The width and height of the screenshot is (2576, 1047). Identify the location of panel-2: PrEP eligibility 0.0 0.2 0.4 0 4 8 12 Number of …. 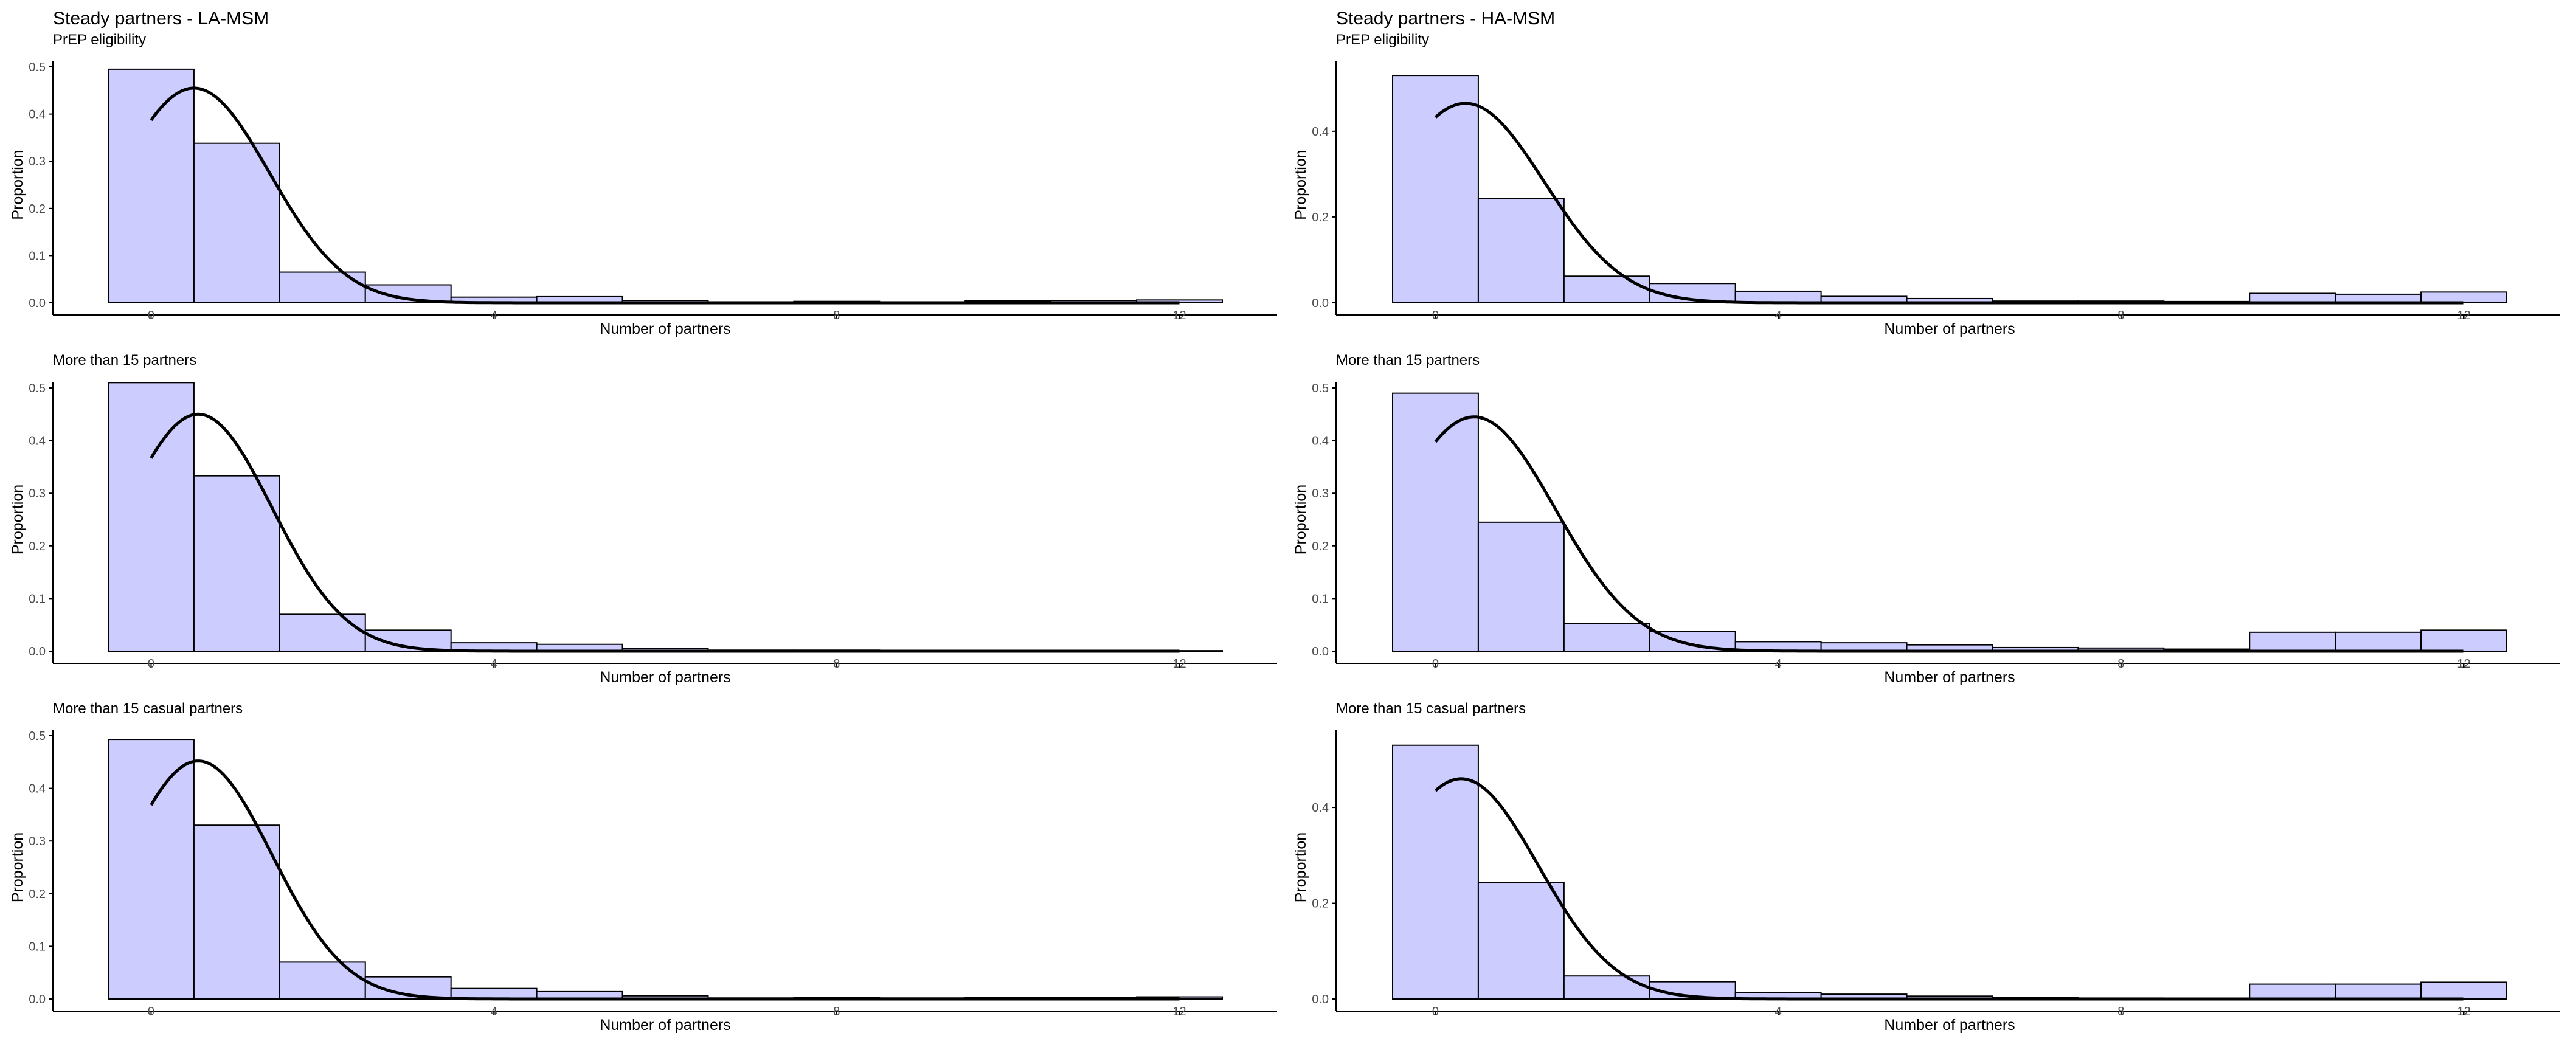
(1926, 184).